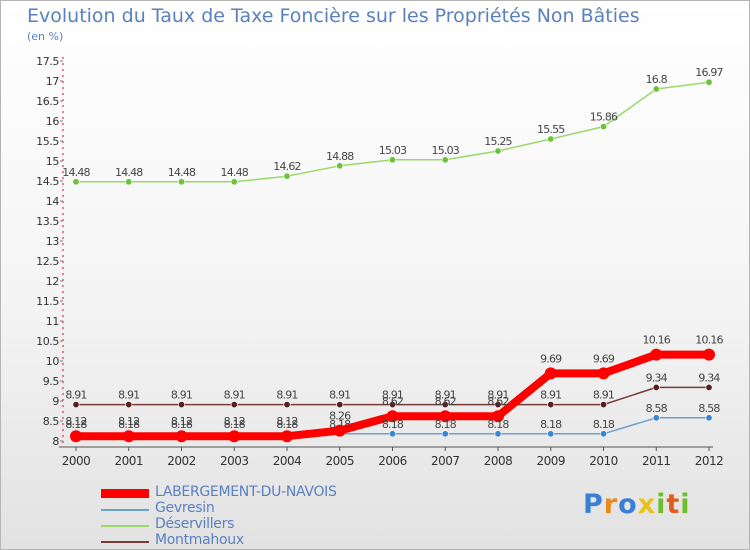  Describe the element at coordinates (340, 156) in the screenshot. I see `data-label: 14.88` at that location.